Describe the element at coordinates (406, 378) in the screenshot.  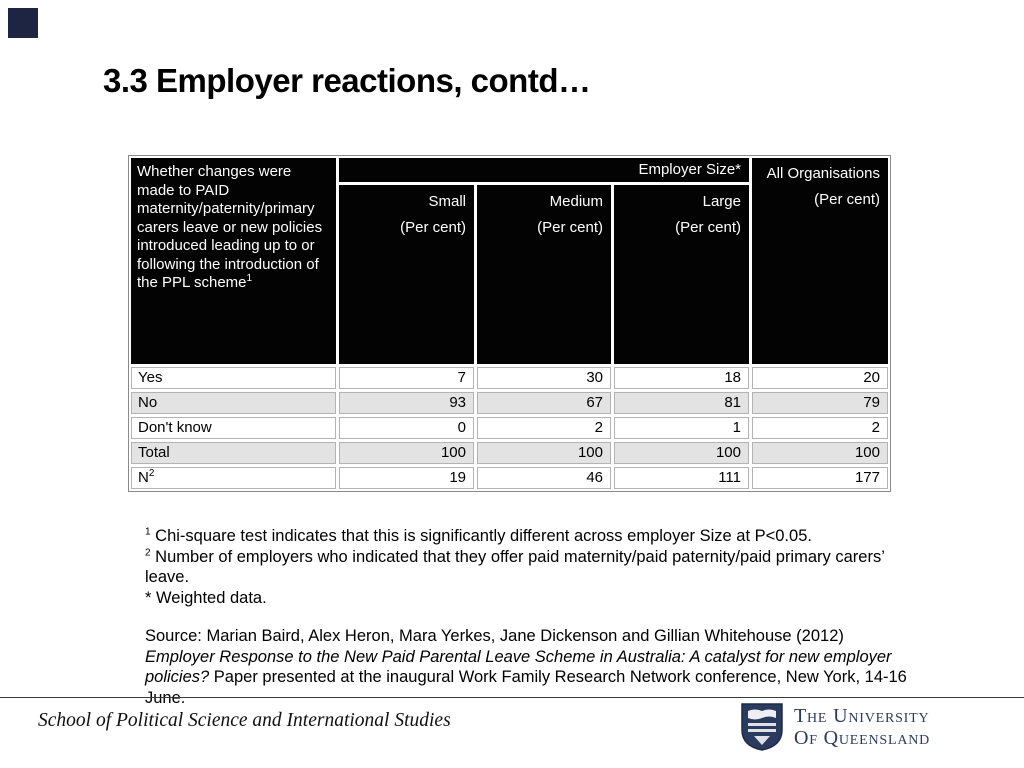
I see `cell-value: 7` at that location.